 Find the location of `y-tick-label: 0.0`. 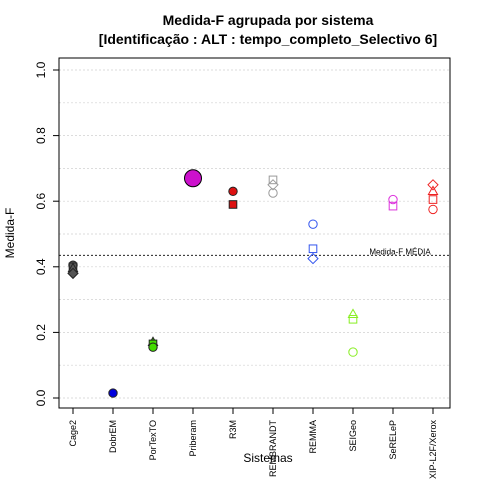

y-tick-label: 0.0 is located at coordinates (41, 397).